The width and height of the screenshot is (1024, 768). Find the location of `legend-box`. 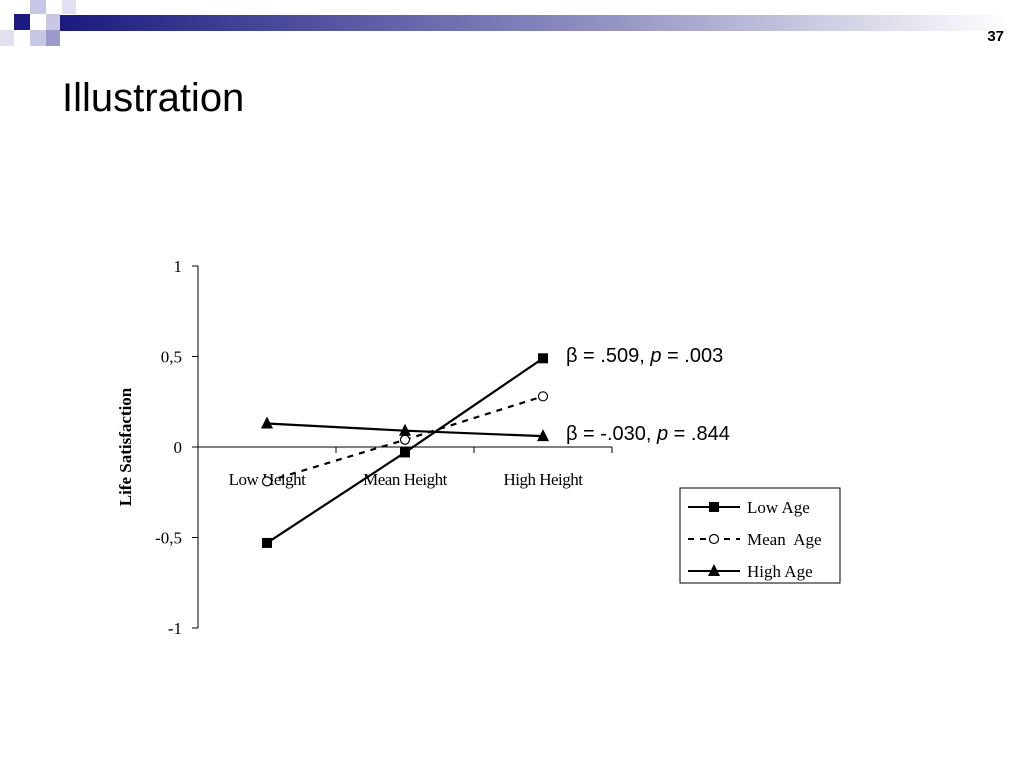

legend-box is located at coordinates (760, 535).